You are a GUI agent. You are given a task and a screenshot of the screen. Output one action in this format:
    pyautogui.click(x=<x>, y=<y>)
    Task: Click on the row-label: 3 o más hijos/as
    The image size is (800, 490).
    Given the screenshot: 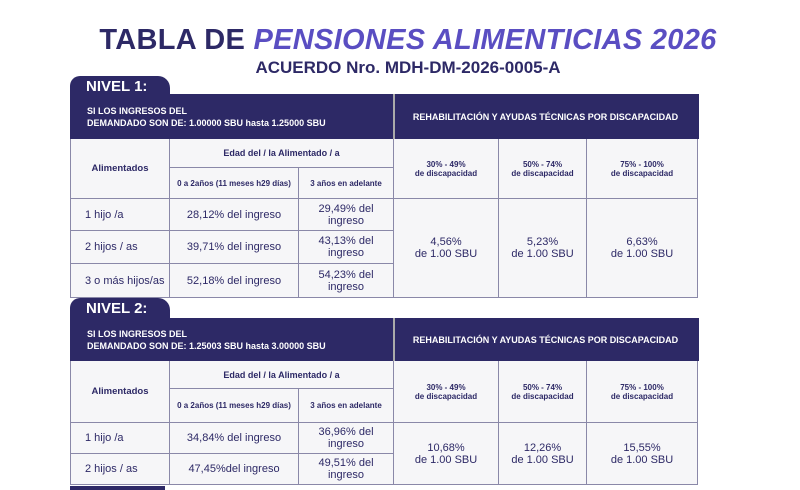 What is the action you would take?
    pyautogui.click(x=120, y=280)
    